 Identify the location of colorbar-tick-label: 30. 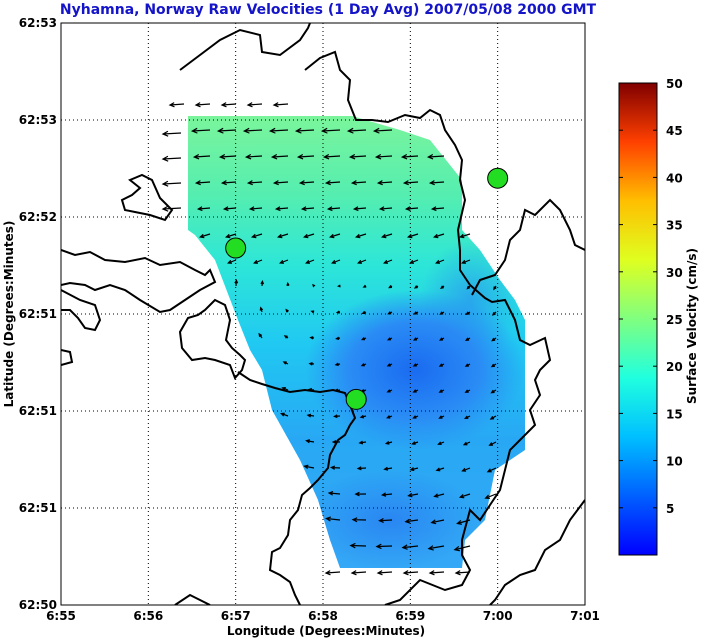
(674, 273).